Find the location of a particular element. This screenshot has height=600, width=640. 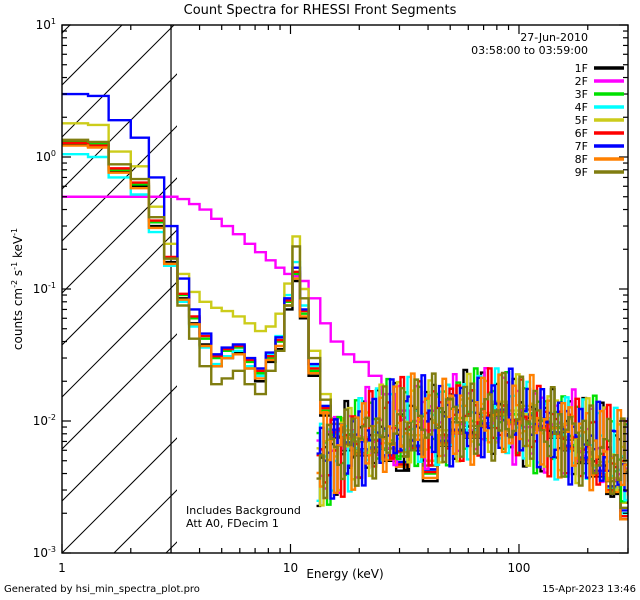

legend-label-6F: 6F is located at coordinates (581, 133).